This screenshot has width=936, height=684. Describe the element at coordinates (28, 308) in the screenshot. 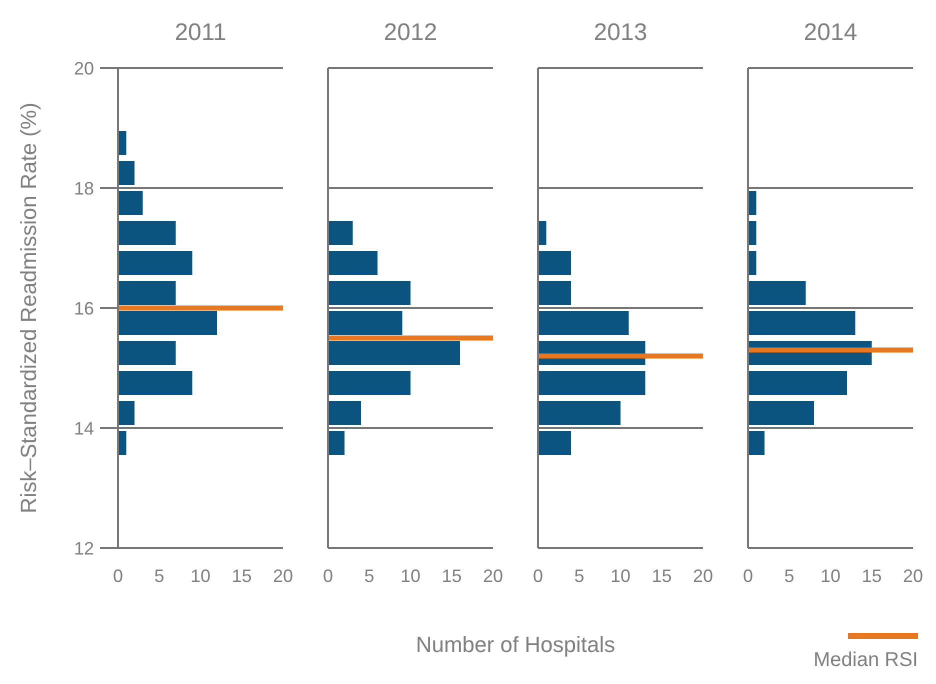

I see `y-axis-title: Risk–Standardized Readmission Rate (%)` at that location.